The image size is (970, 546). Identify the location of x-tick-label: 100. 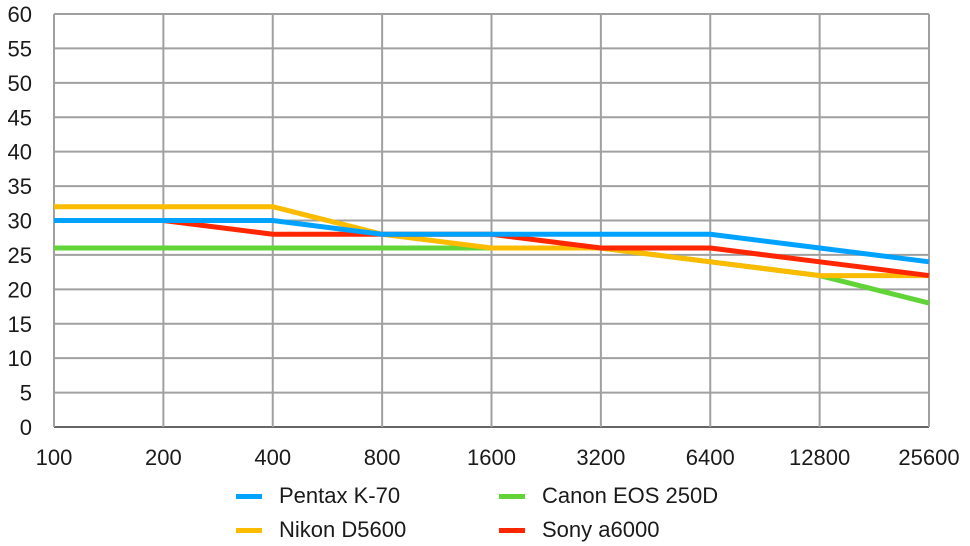
(54, 457).